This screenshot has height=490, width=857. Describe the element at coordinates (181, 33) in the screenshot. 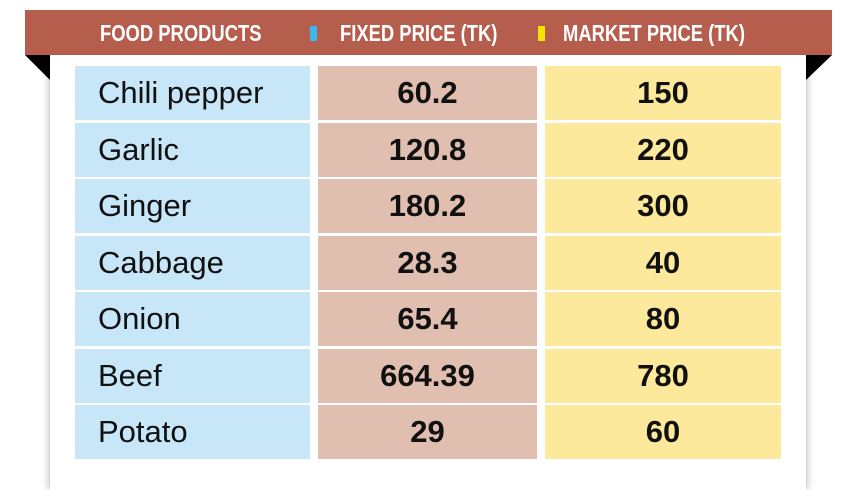

I see `header-food-products: FOOD PRODUCTS` at that location.